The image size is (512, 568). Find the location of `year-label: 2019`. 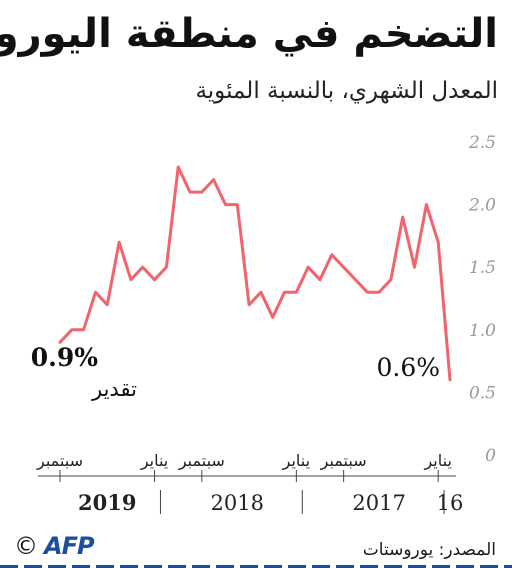

year-label: 2019 is located at coordinates (107, 502).